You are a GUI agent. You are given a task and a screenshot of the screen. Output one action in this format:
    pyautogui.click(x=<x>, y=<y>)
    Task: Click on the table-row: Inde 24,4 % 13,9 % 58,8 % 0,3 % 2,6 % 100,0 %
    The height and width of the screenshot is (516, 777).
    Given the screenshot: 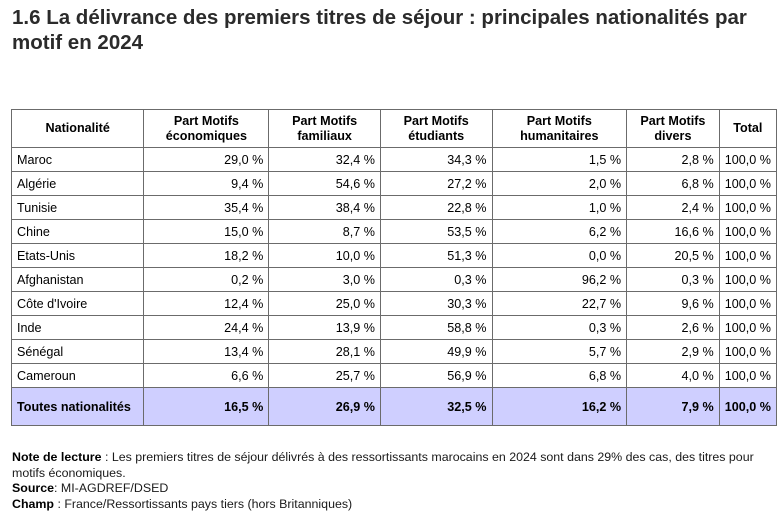 What is the action you would take?
    pyautogui.click(x=393, y=327)
    